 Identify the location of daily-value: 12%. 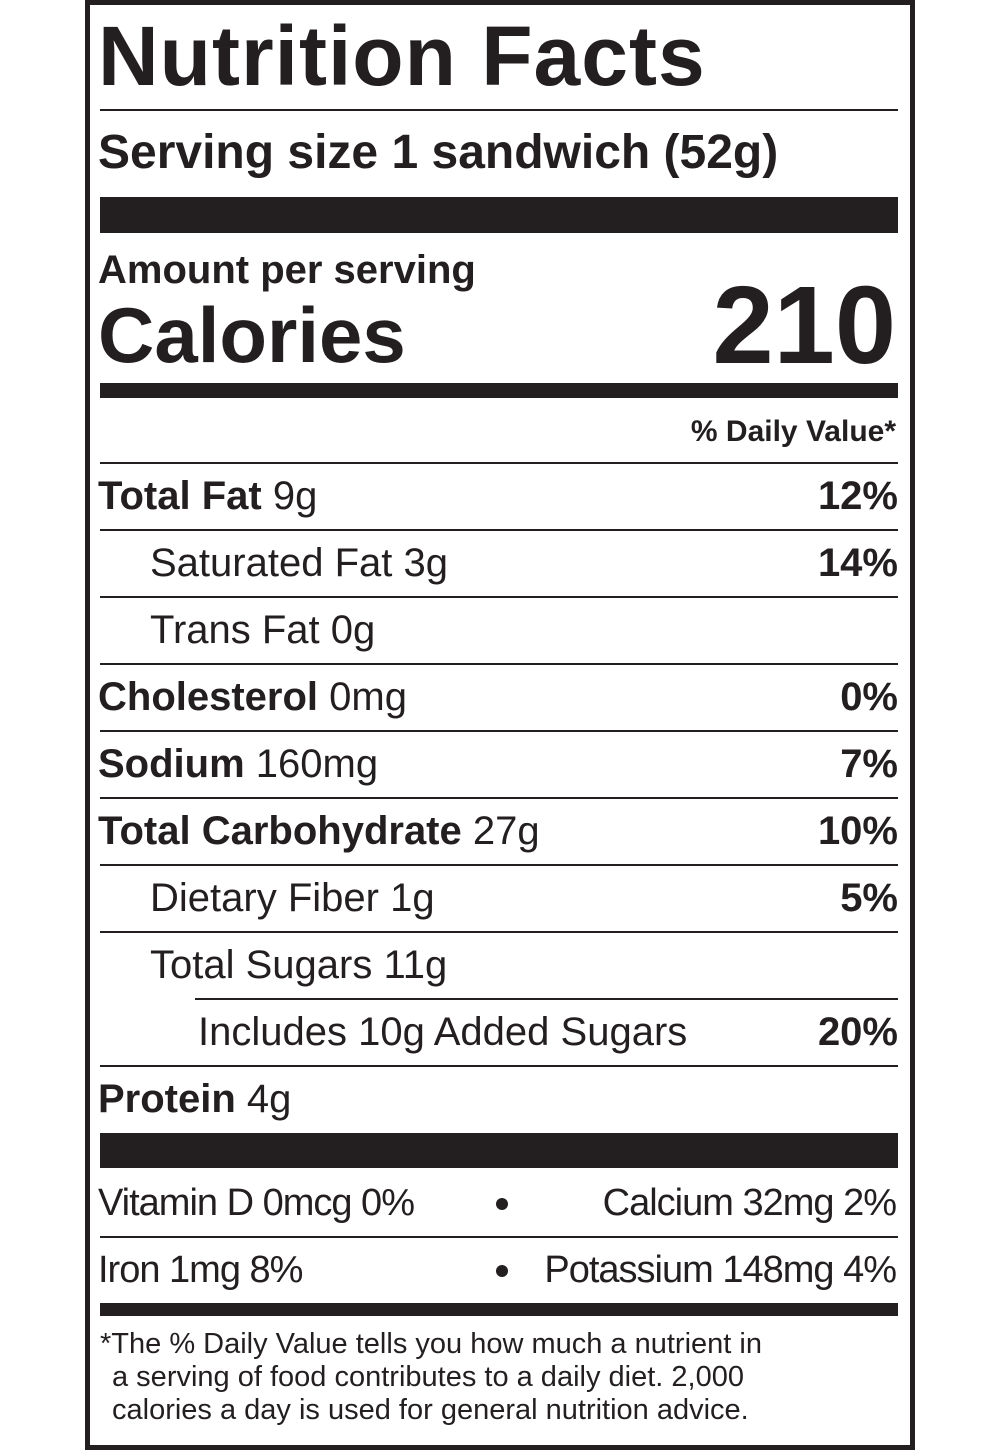
(857, 496).